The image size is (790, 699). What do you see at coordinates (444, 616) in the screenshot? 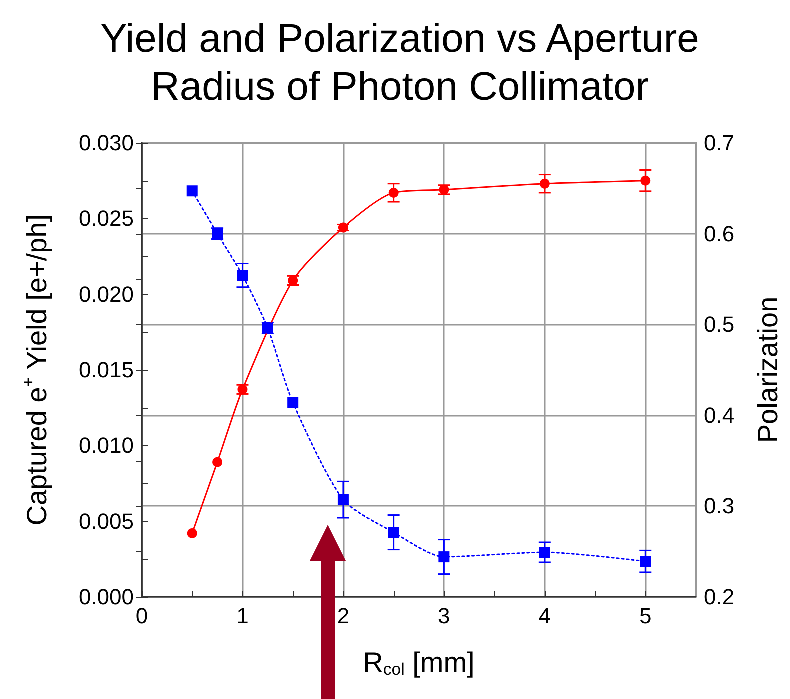
I see `x-tick-label: 3` at bounding box center [444, 616].